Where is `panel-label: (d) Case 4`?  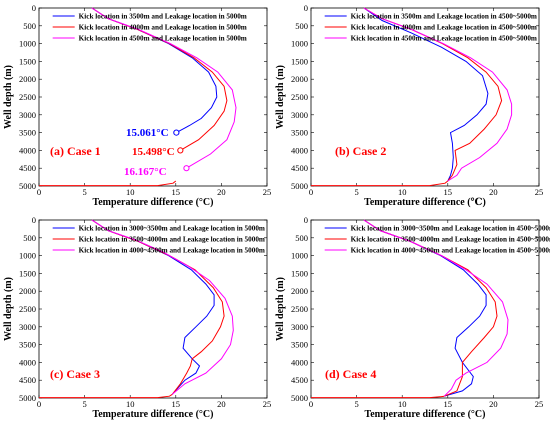 panel-label: (d) Case 4 is located at coordinates (350, 374).